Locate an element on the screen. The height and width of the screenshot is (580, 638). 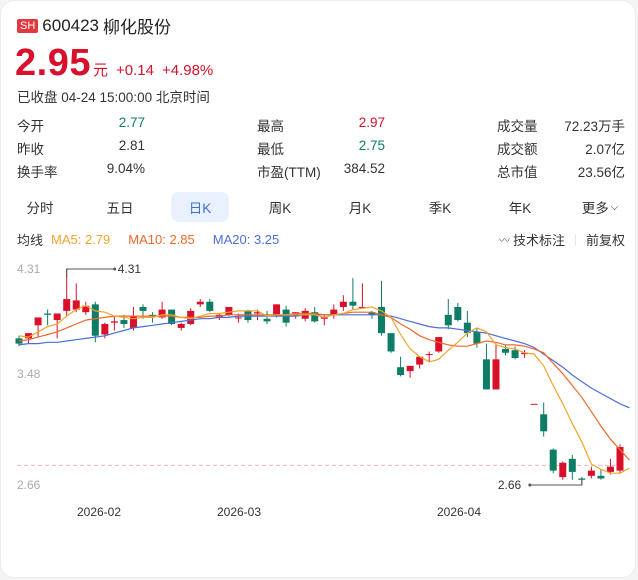
min-annotation-line is located at coordinates (556, 482).